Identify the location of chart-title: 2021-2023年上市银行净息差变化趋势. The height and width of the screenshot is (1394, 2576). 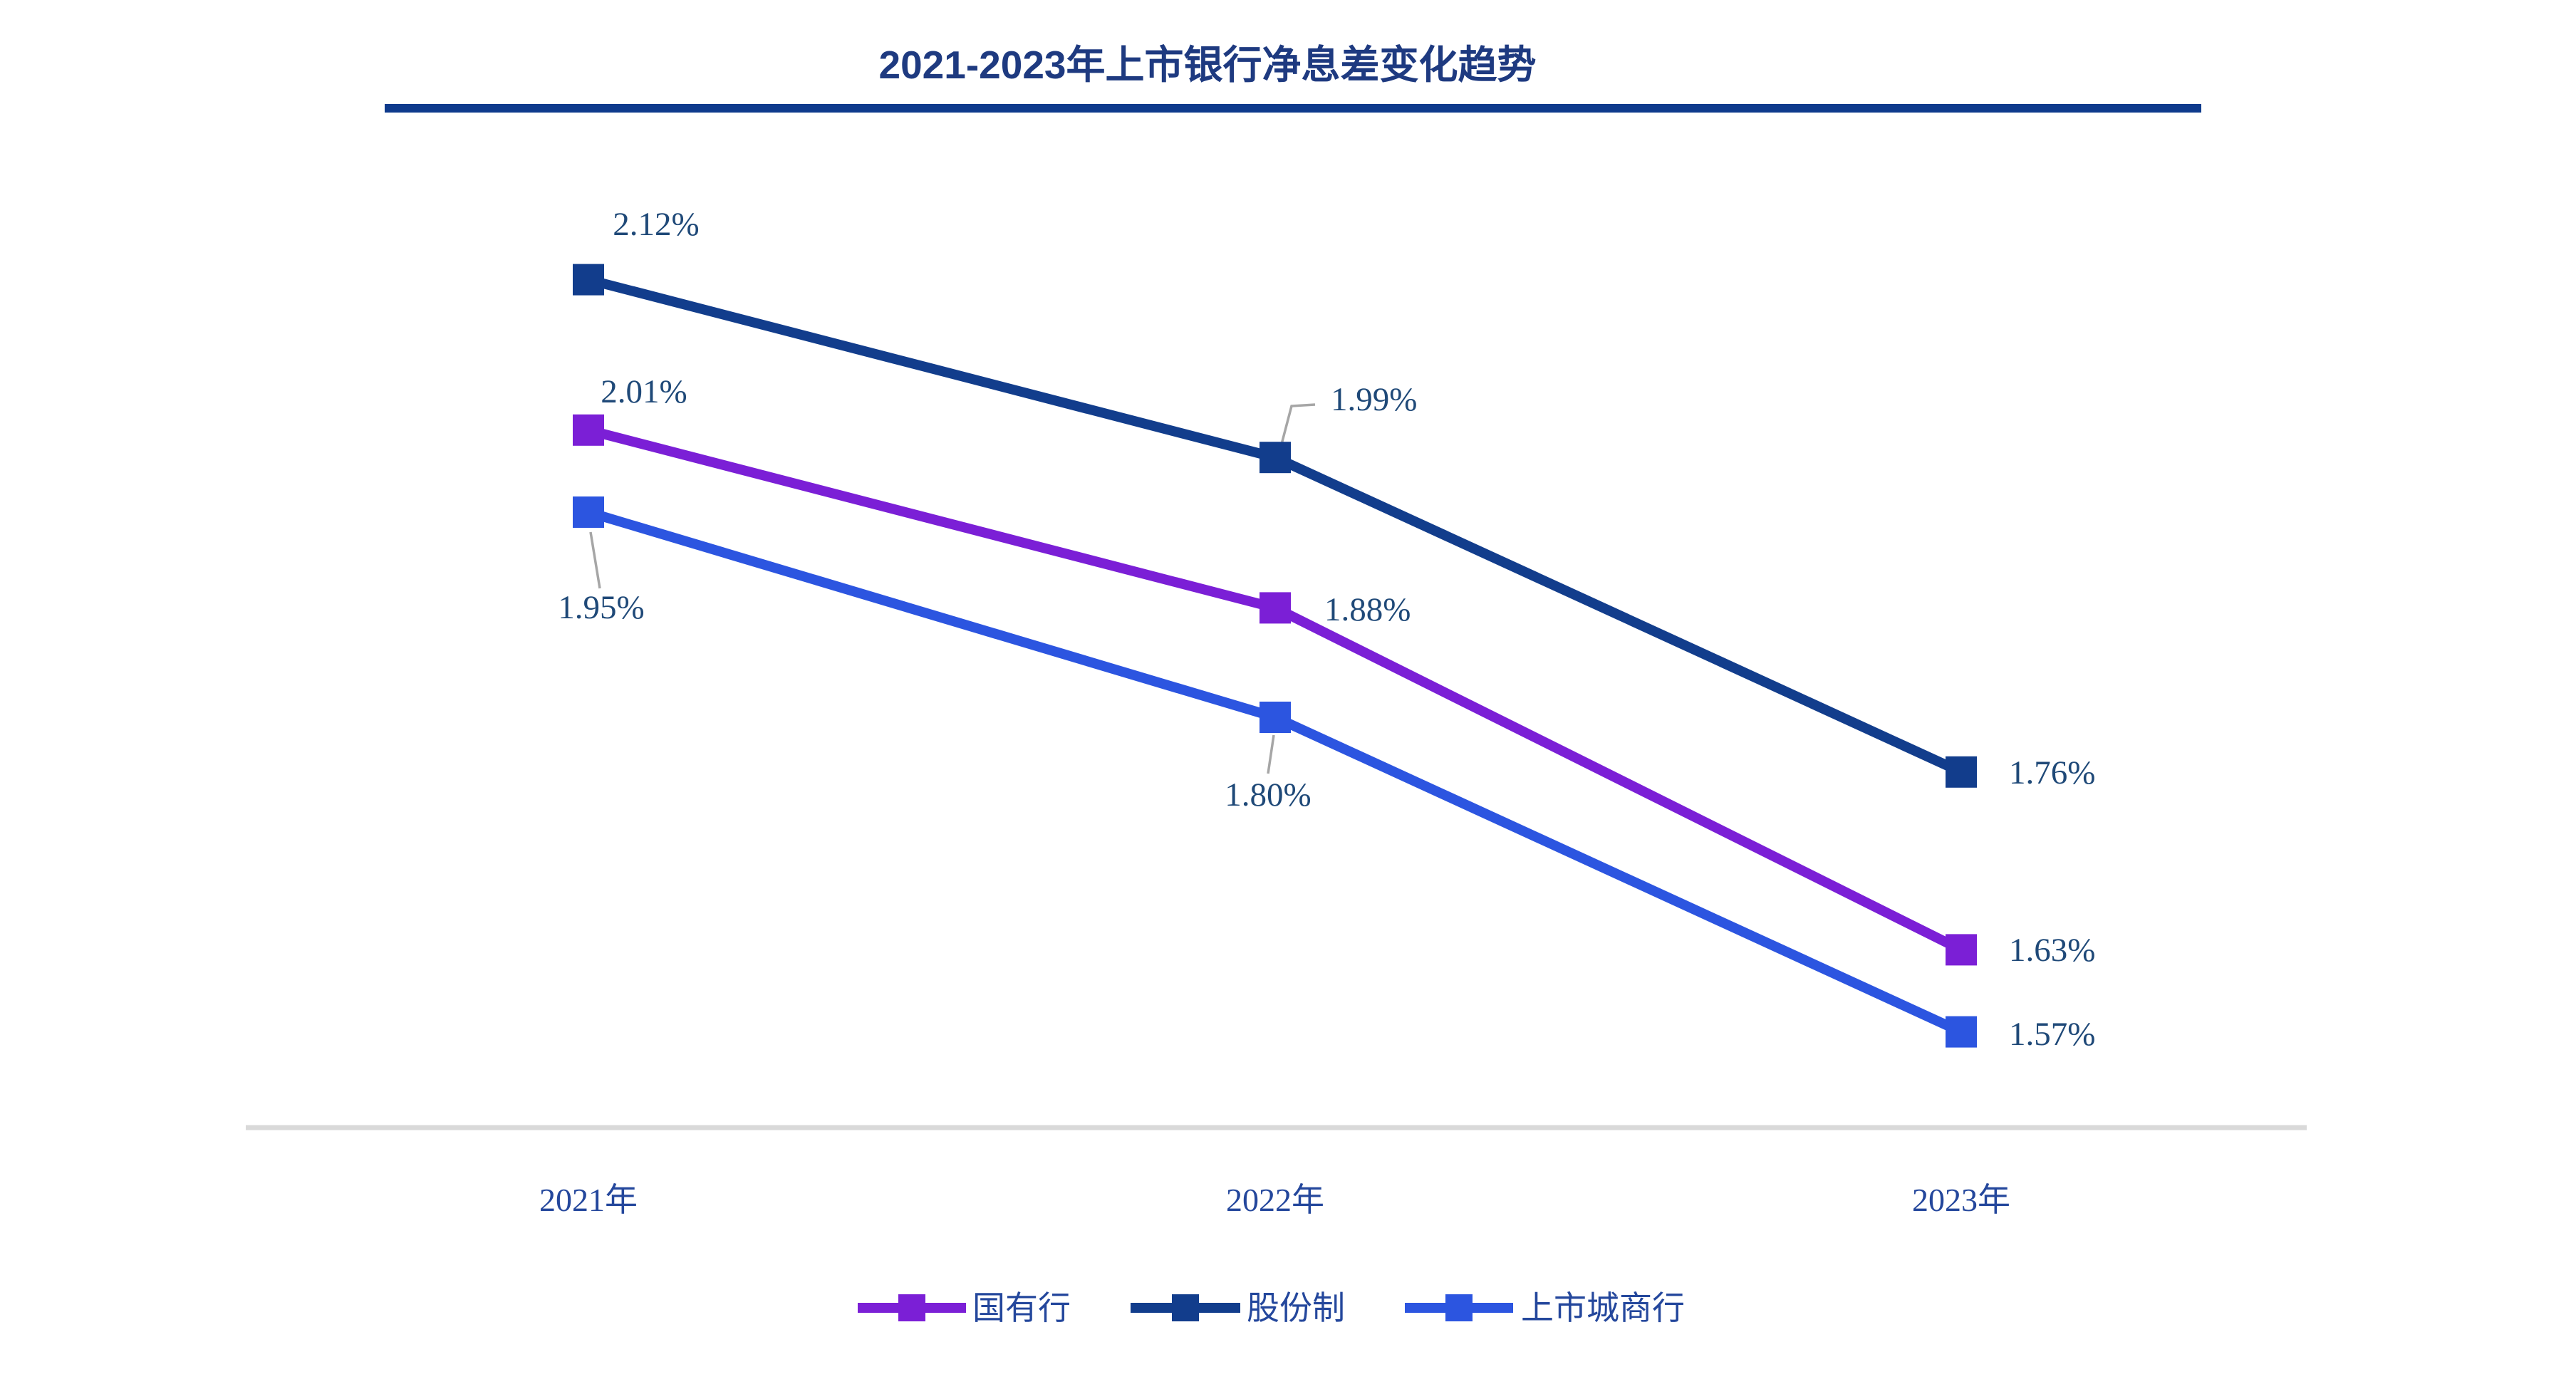
(1207, 65).